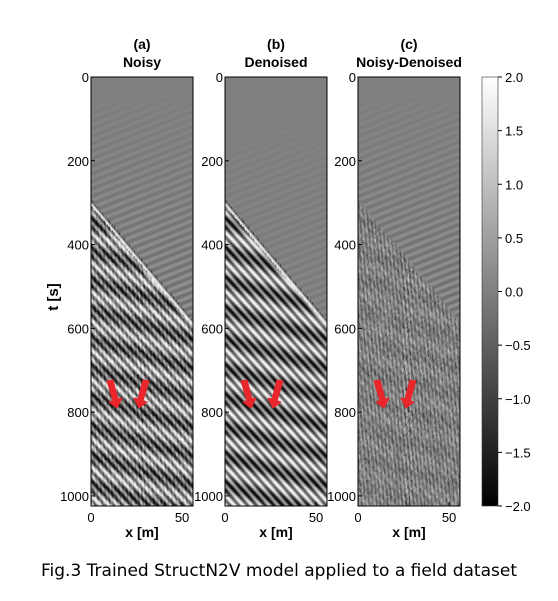  Describe the element at coordinates (408, 44) in the screenshot. I see `panel-letter: (c)` at that location.